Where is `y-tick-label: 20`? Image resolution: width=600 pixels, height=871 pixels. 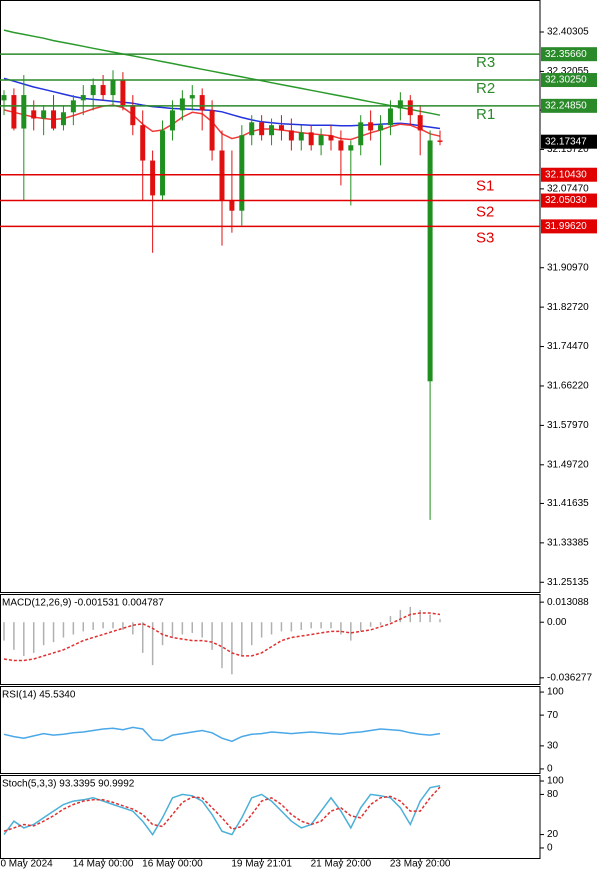
y-tick-label: 20 is located at coordinates (553, 834).